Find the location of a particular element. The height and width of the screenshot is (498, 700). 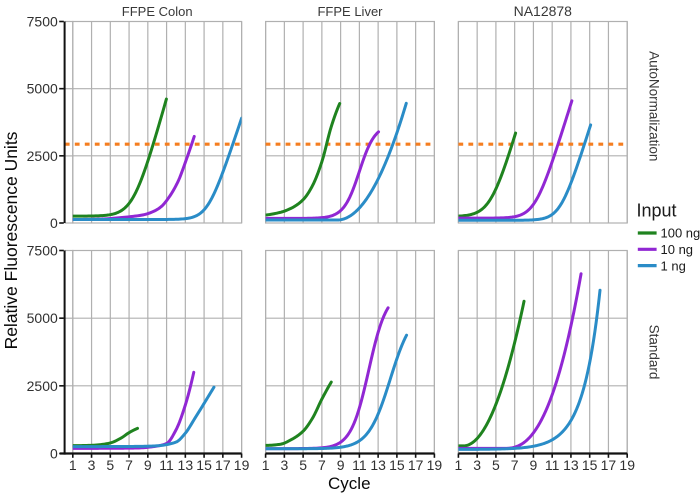

svg-text: Cycle is located at coordinates (349, 483).